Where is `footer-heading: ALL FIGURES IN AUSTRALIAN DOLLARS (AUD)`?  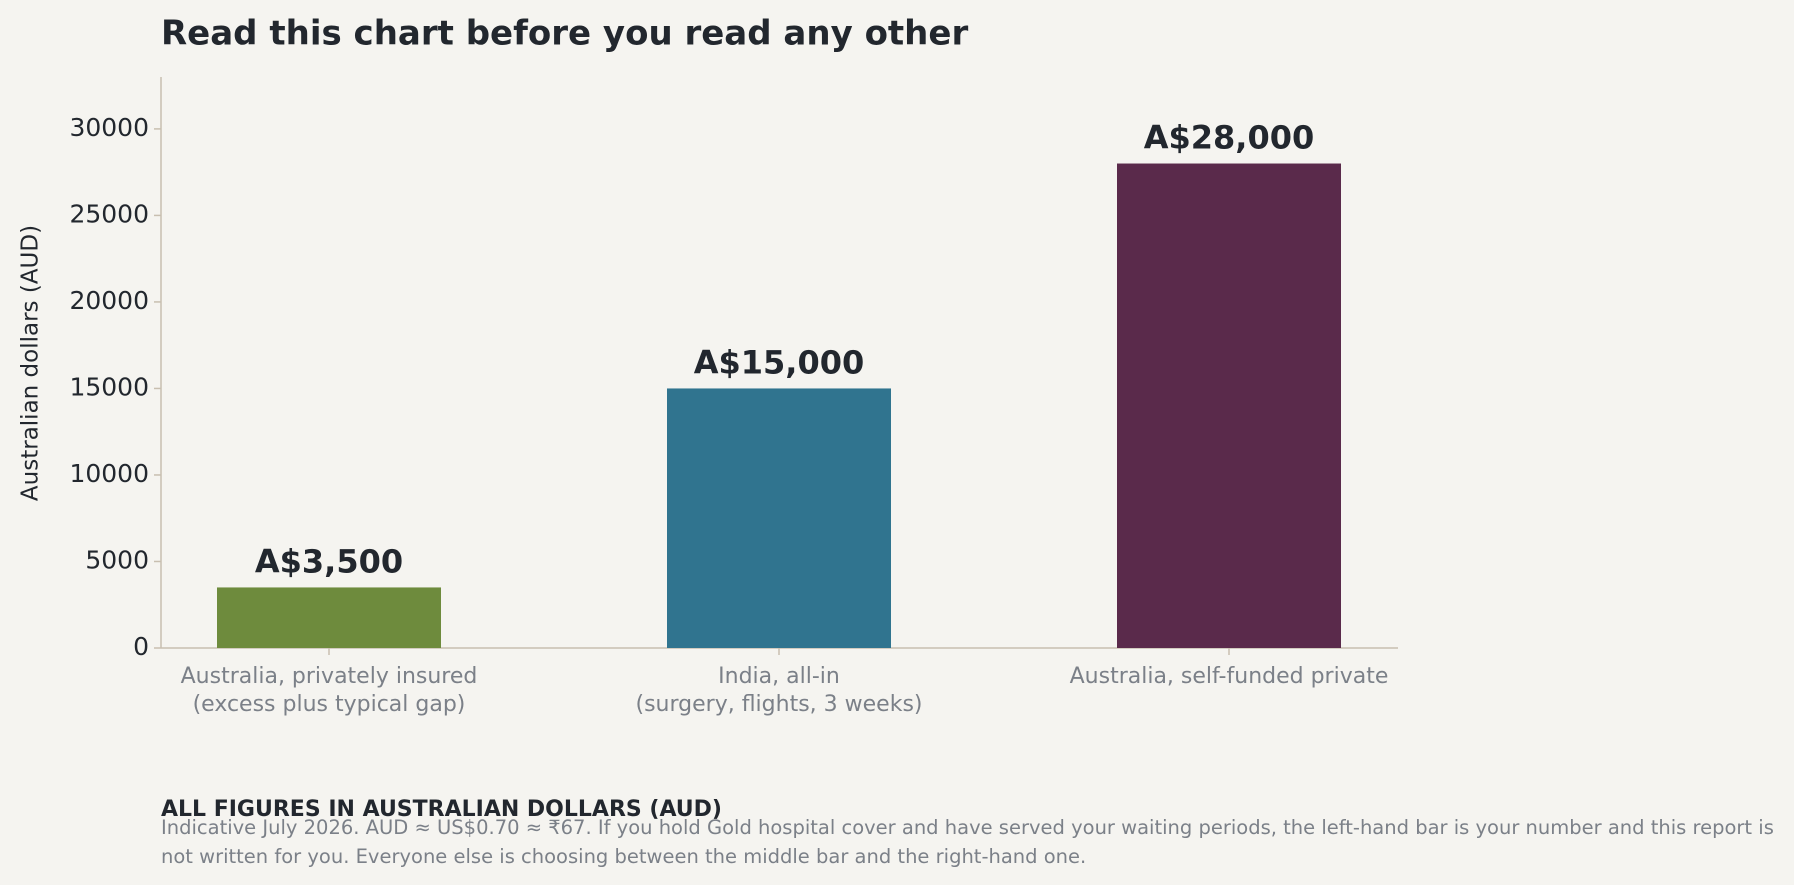
footer-heading: ALL FIGURES IN AUSTRALIAN DOLLARS (AUD) is located at coordinates (441, 809).